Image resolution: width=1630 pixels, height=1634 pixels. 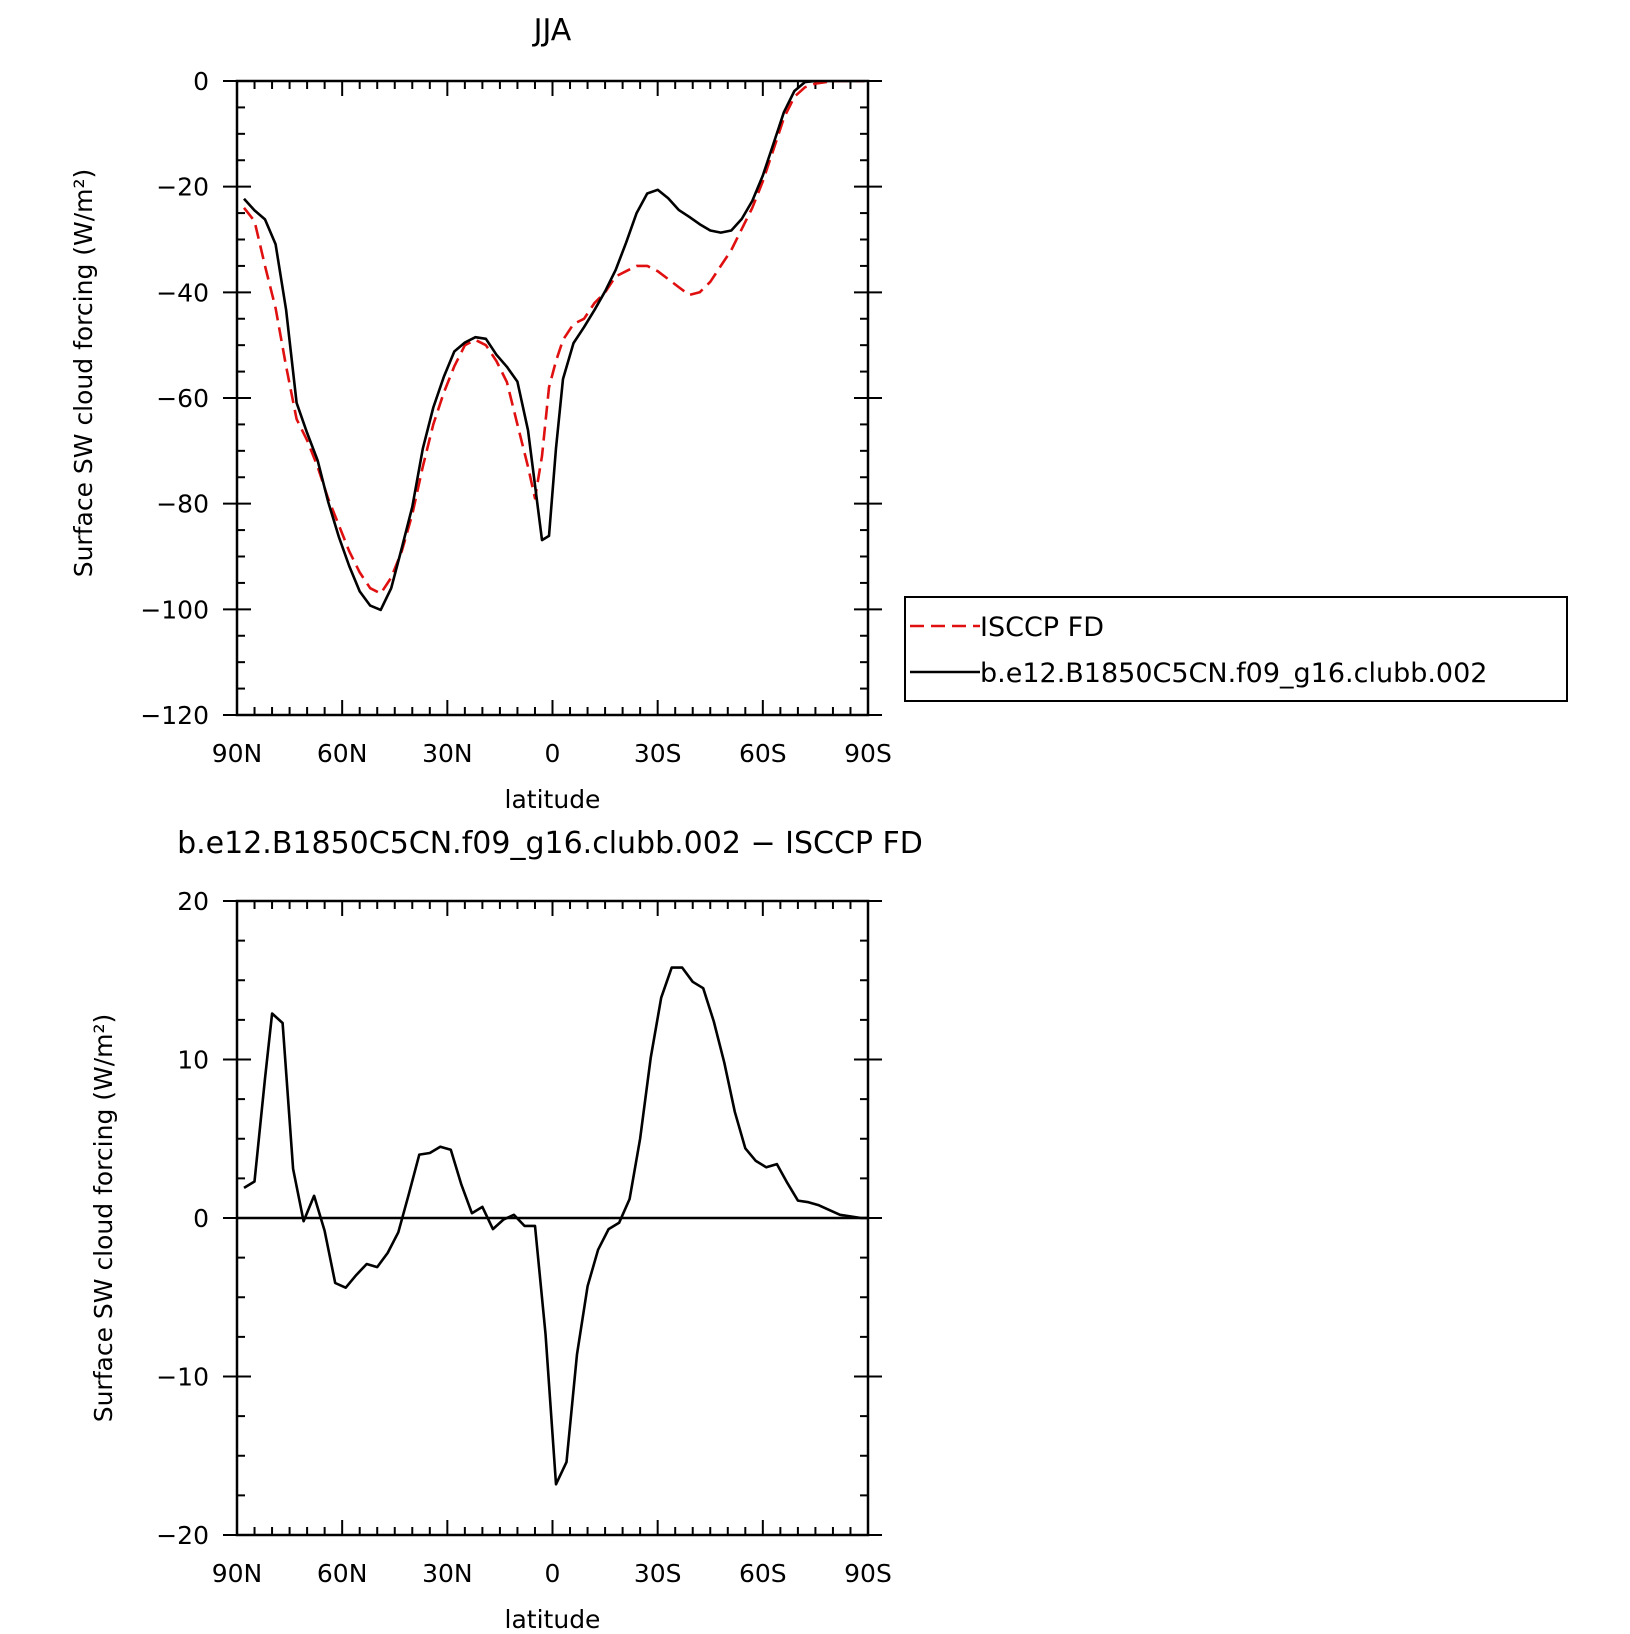 What do you see at coordinates (553, 753) in the screenshot?
I see `panel1-x-tick-label: 0` at bounding box center [553, 753].